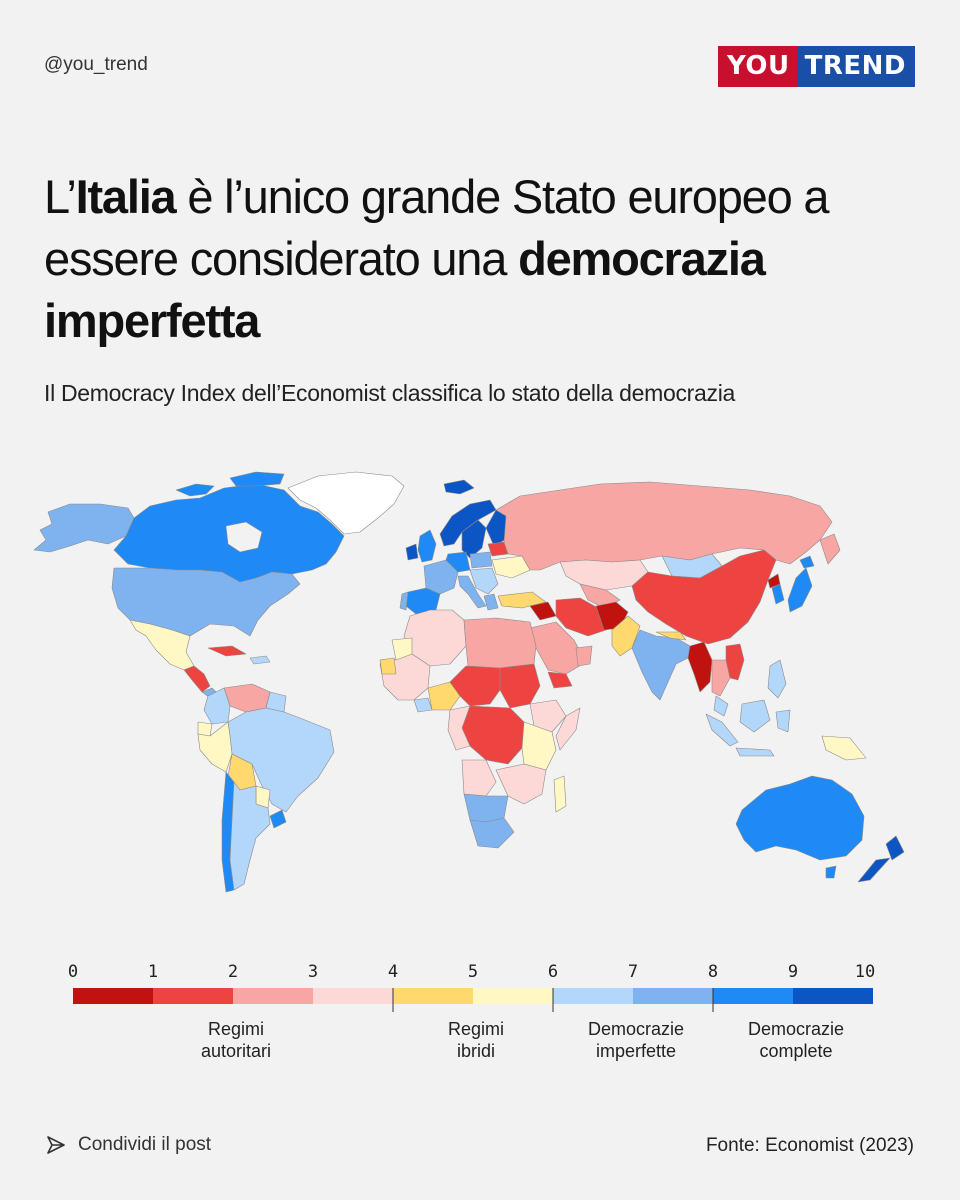 The width and height of the screenshot is (960, 1200). Describe the element at coordinates (444, 696) in the screenshot. I see `country-nigeria` at that location.